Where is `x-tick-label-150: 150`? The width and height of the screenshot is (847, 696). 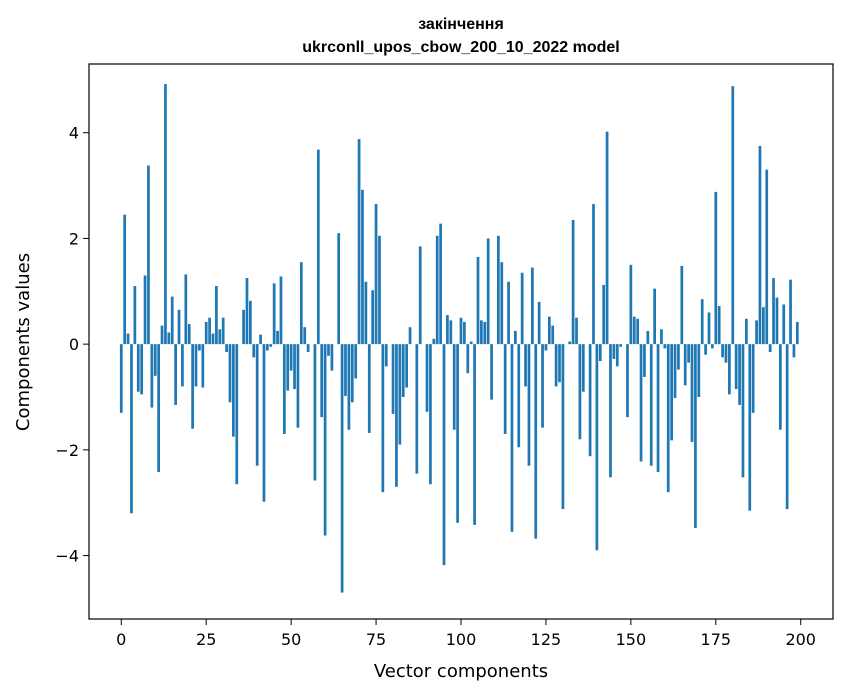
x-tick-label-150: 150 is located at coordinates (631, 639).